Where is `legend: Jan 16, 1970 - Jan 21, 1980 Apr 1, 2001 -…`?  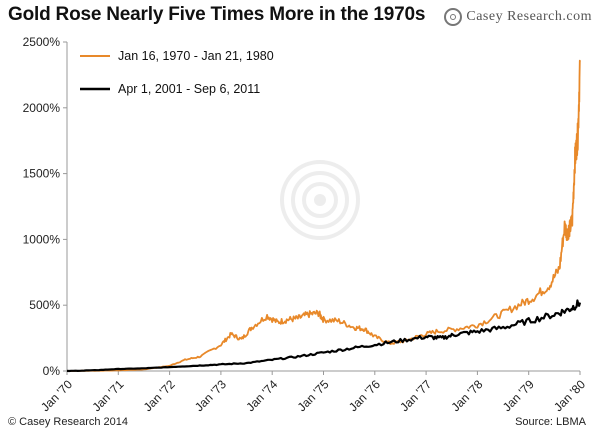
legend: Jan 16, 1970 - Jan 21, 1980 Apr 1, 2001 -… is located at coordinates (177, 72).